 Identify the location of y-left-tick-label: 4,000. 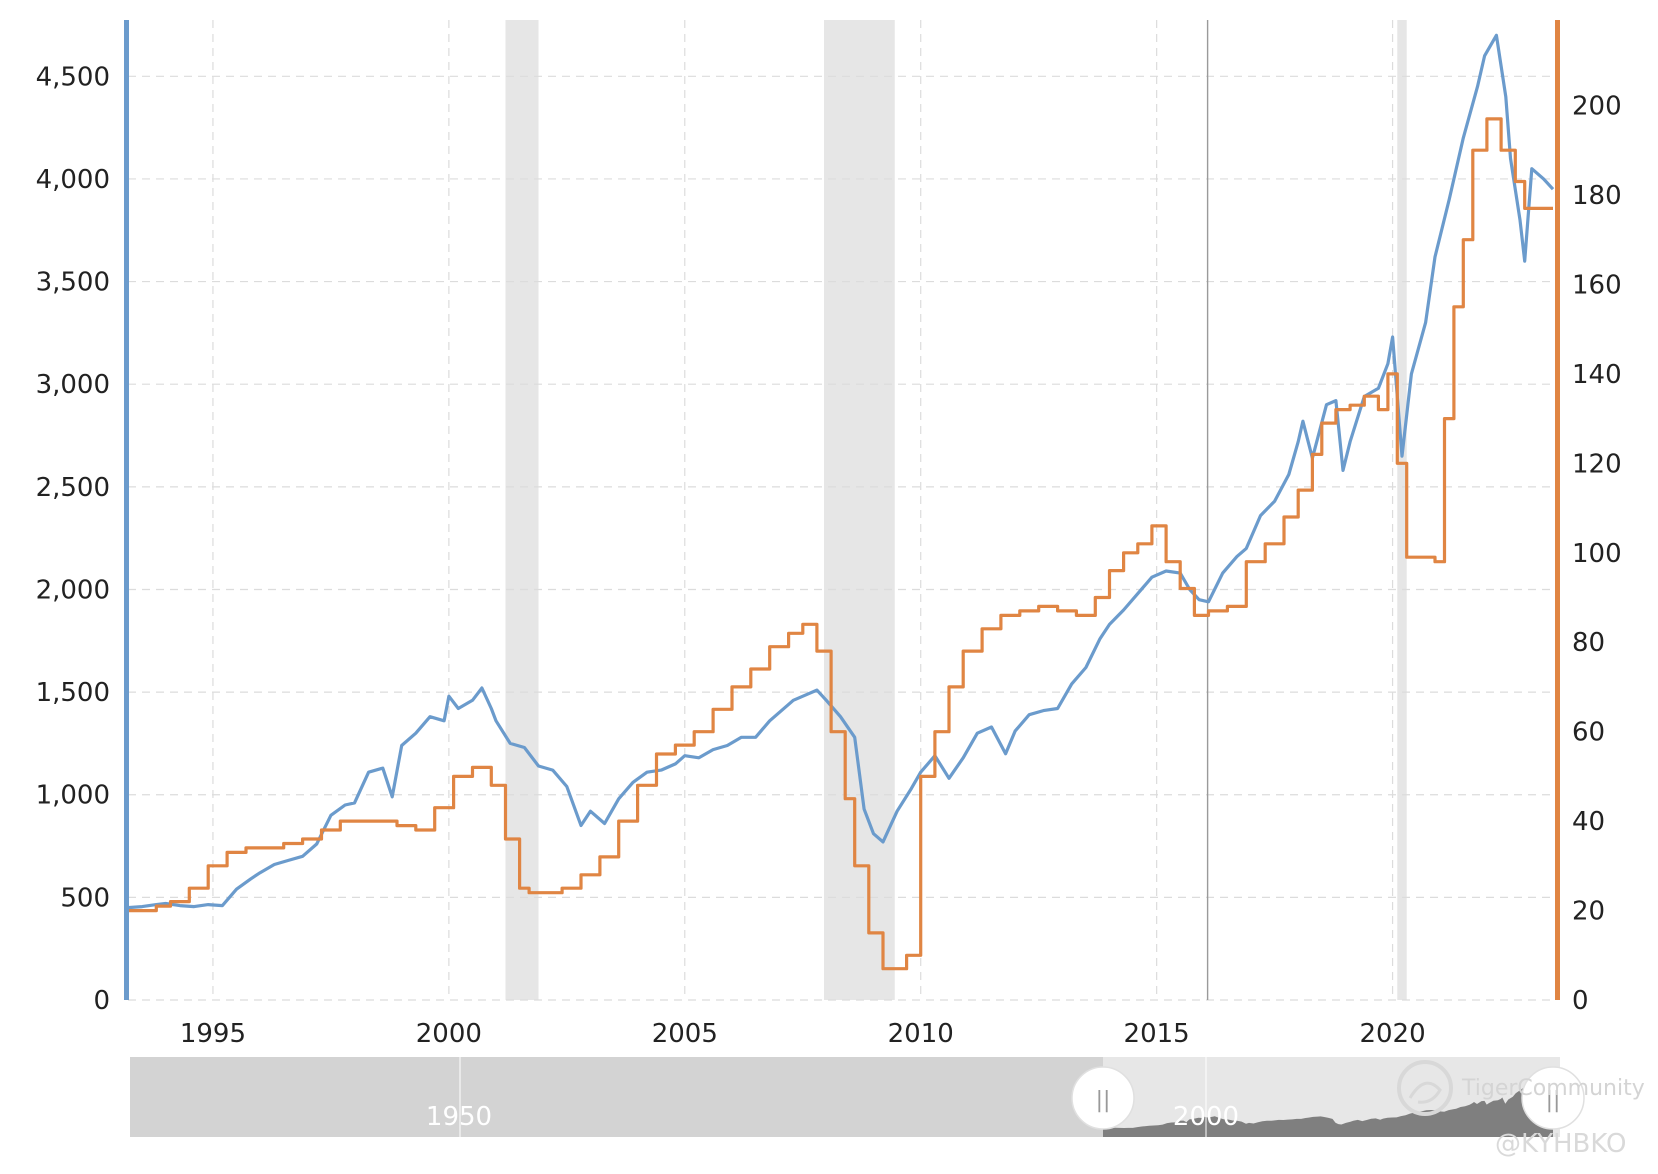
(73, 180).